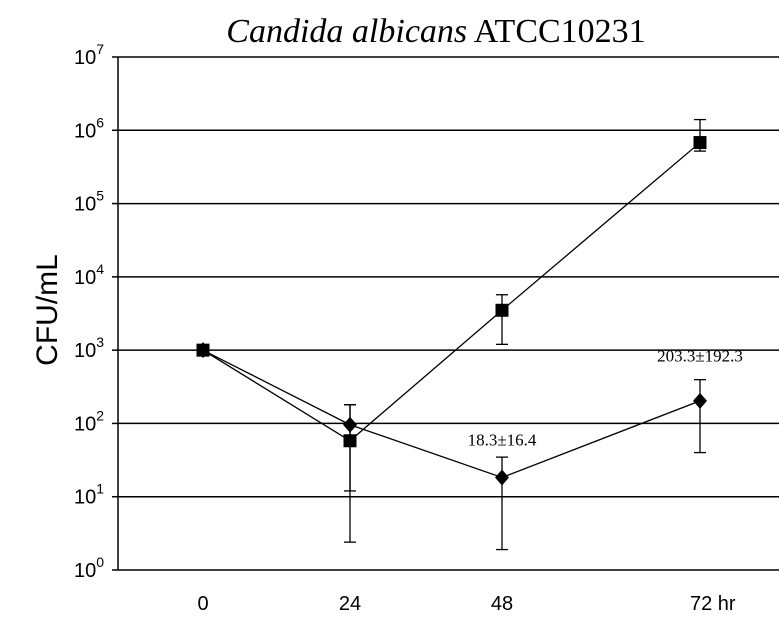 The image size is (779, 619). Describe the element at coordinates (502, 604) in the screenshot. I see `x-tick-label: 48` at that location.